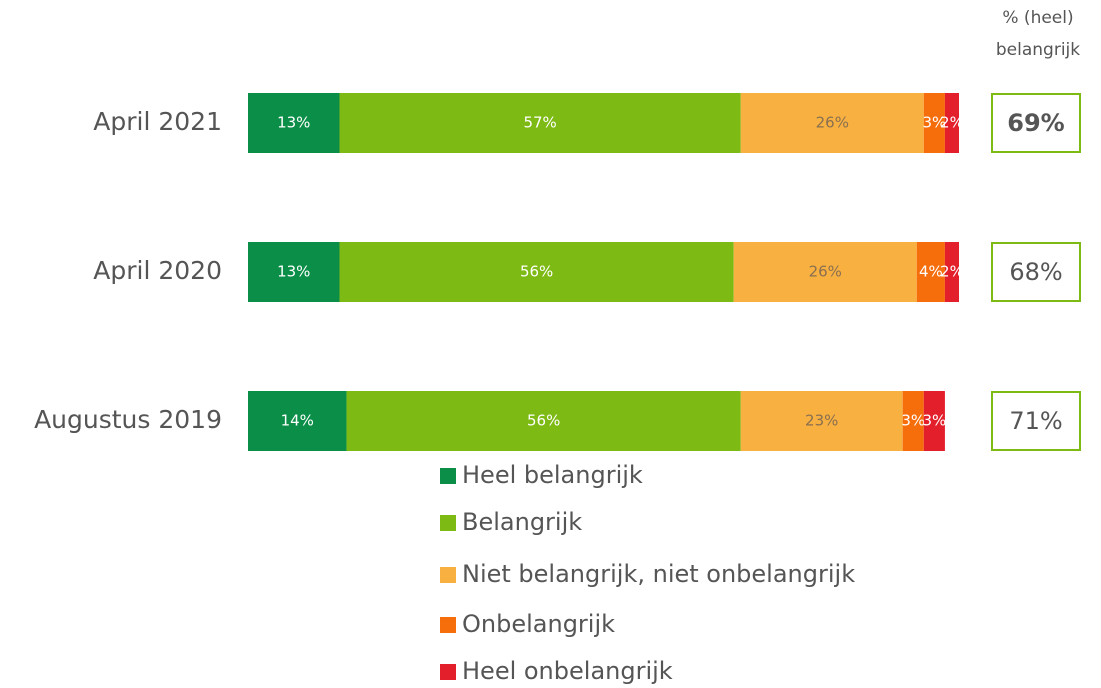  I want to click on summary-title: % (heel) belangrijk, so click(1038, 34).